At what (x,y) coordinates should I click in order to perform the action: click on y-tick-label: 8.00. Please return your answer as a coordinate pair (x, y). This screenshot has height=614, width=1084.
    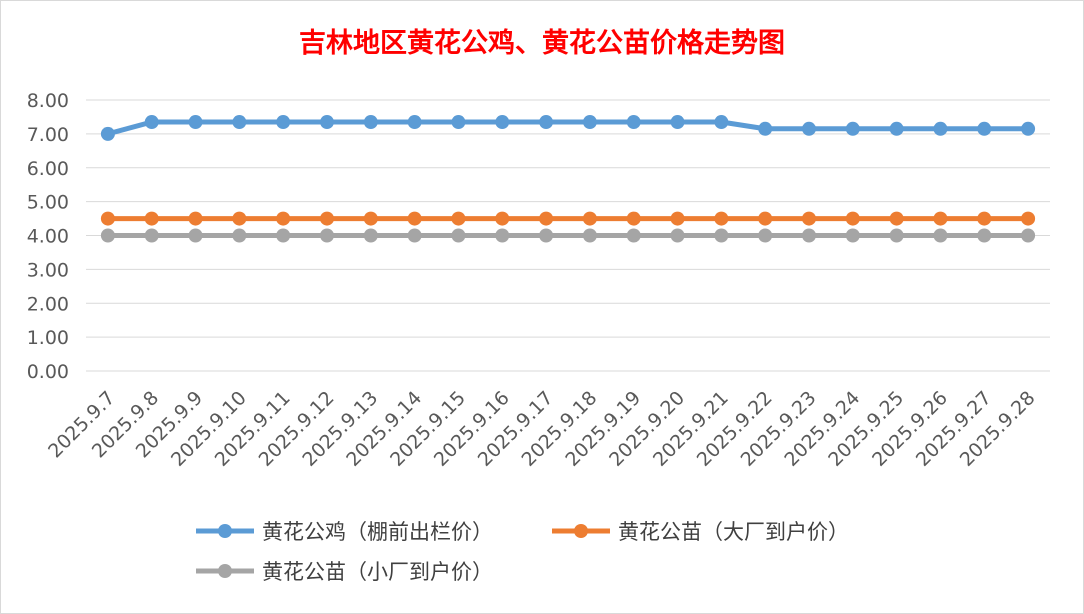
    Looking at the image, I should click on (48, 101).